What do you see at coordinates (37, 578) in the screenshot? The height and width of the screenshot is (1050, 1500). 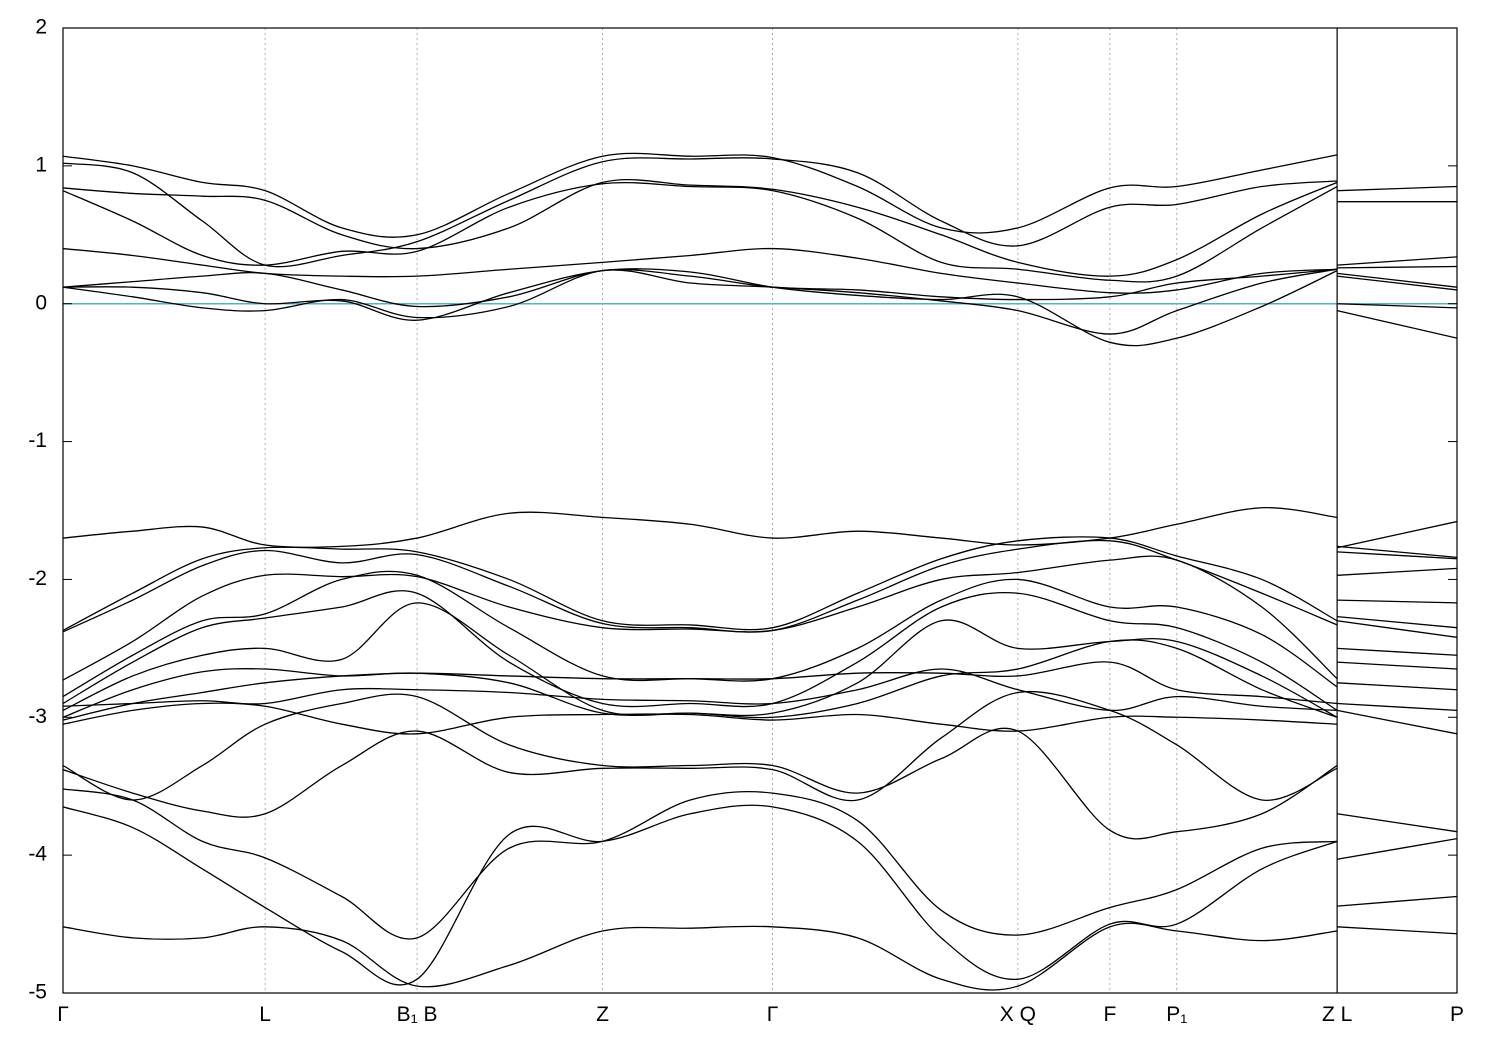 I see `y-tick-label: -2` at bounding box center [37, 578].